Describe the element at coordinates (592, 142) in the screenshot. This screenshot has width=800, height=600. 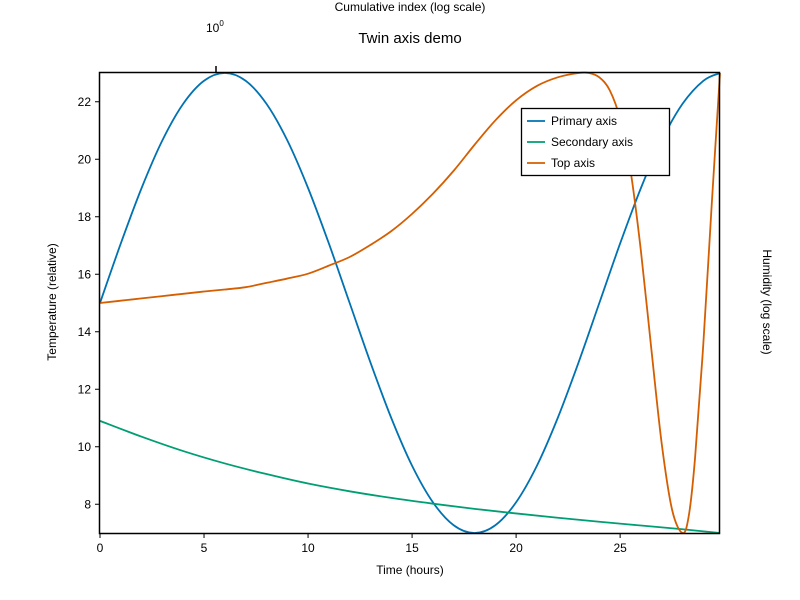
I see `legend-label: Secondary axis` at that location.